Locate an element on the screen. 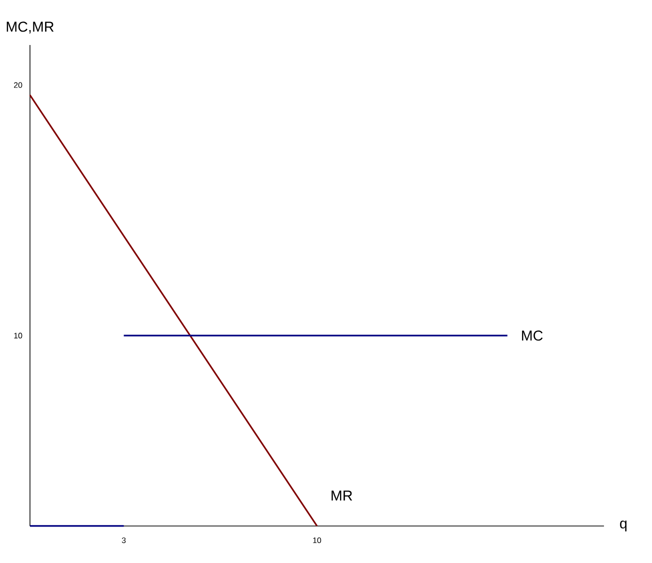  series-label: MC is located at coordinates (532, 335).